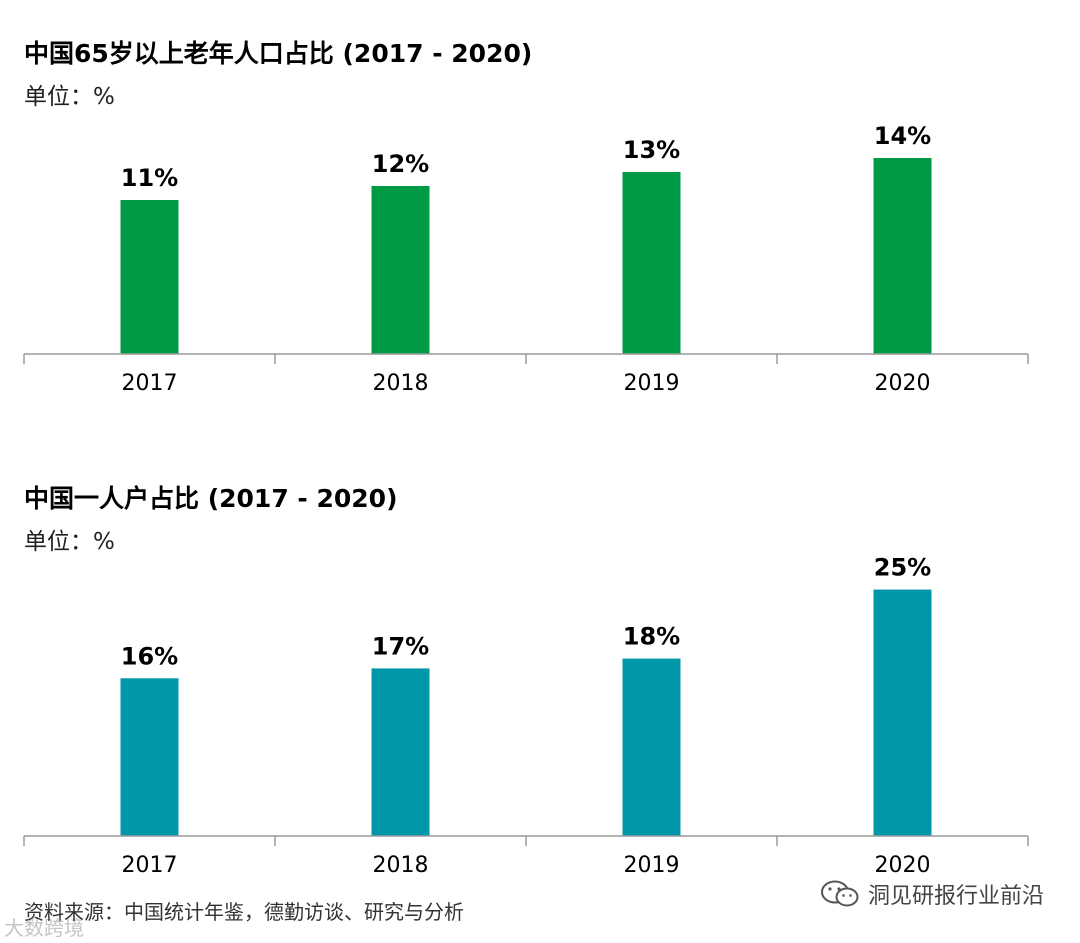 The image size is (1080, 943). What do you see at coordinates (902, 568) in the screenshot?
I see `data-label-2020: 25%` at bounding box center [902, 568].